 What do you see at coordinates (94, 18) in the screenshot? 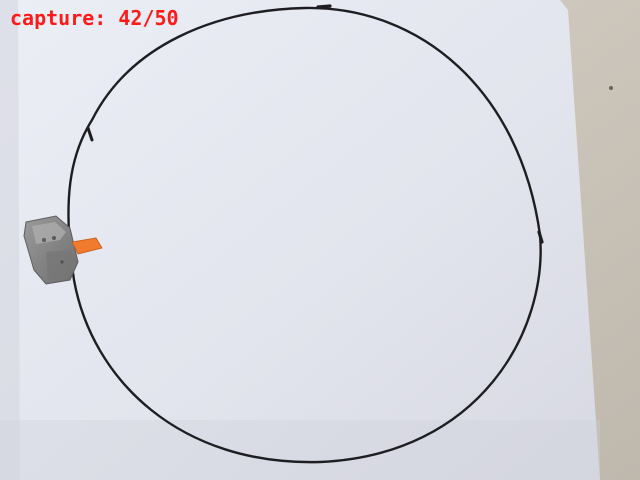
I see `capture-counter-overlay: capture: 42/50` at bounding box center [94, 18].